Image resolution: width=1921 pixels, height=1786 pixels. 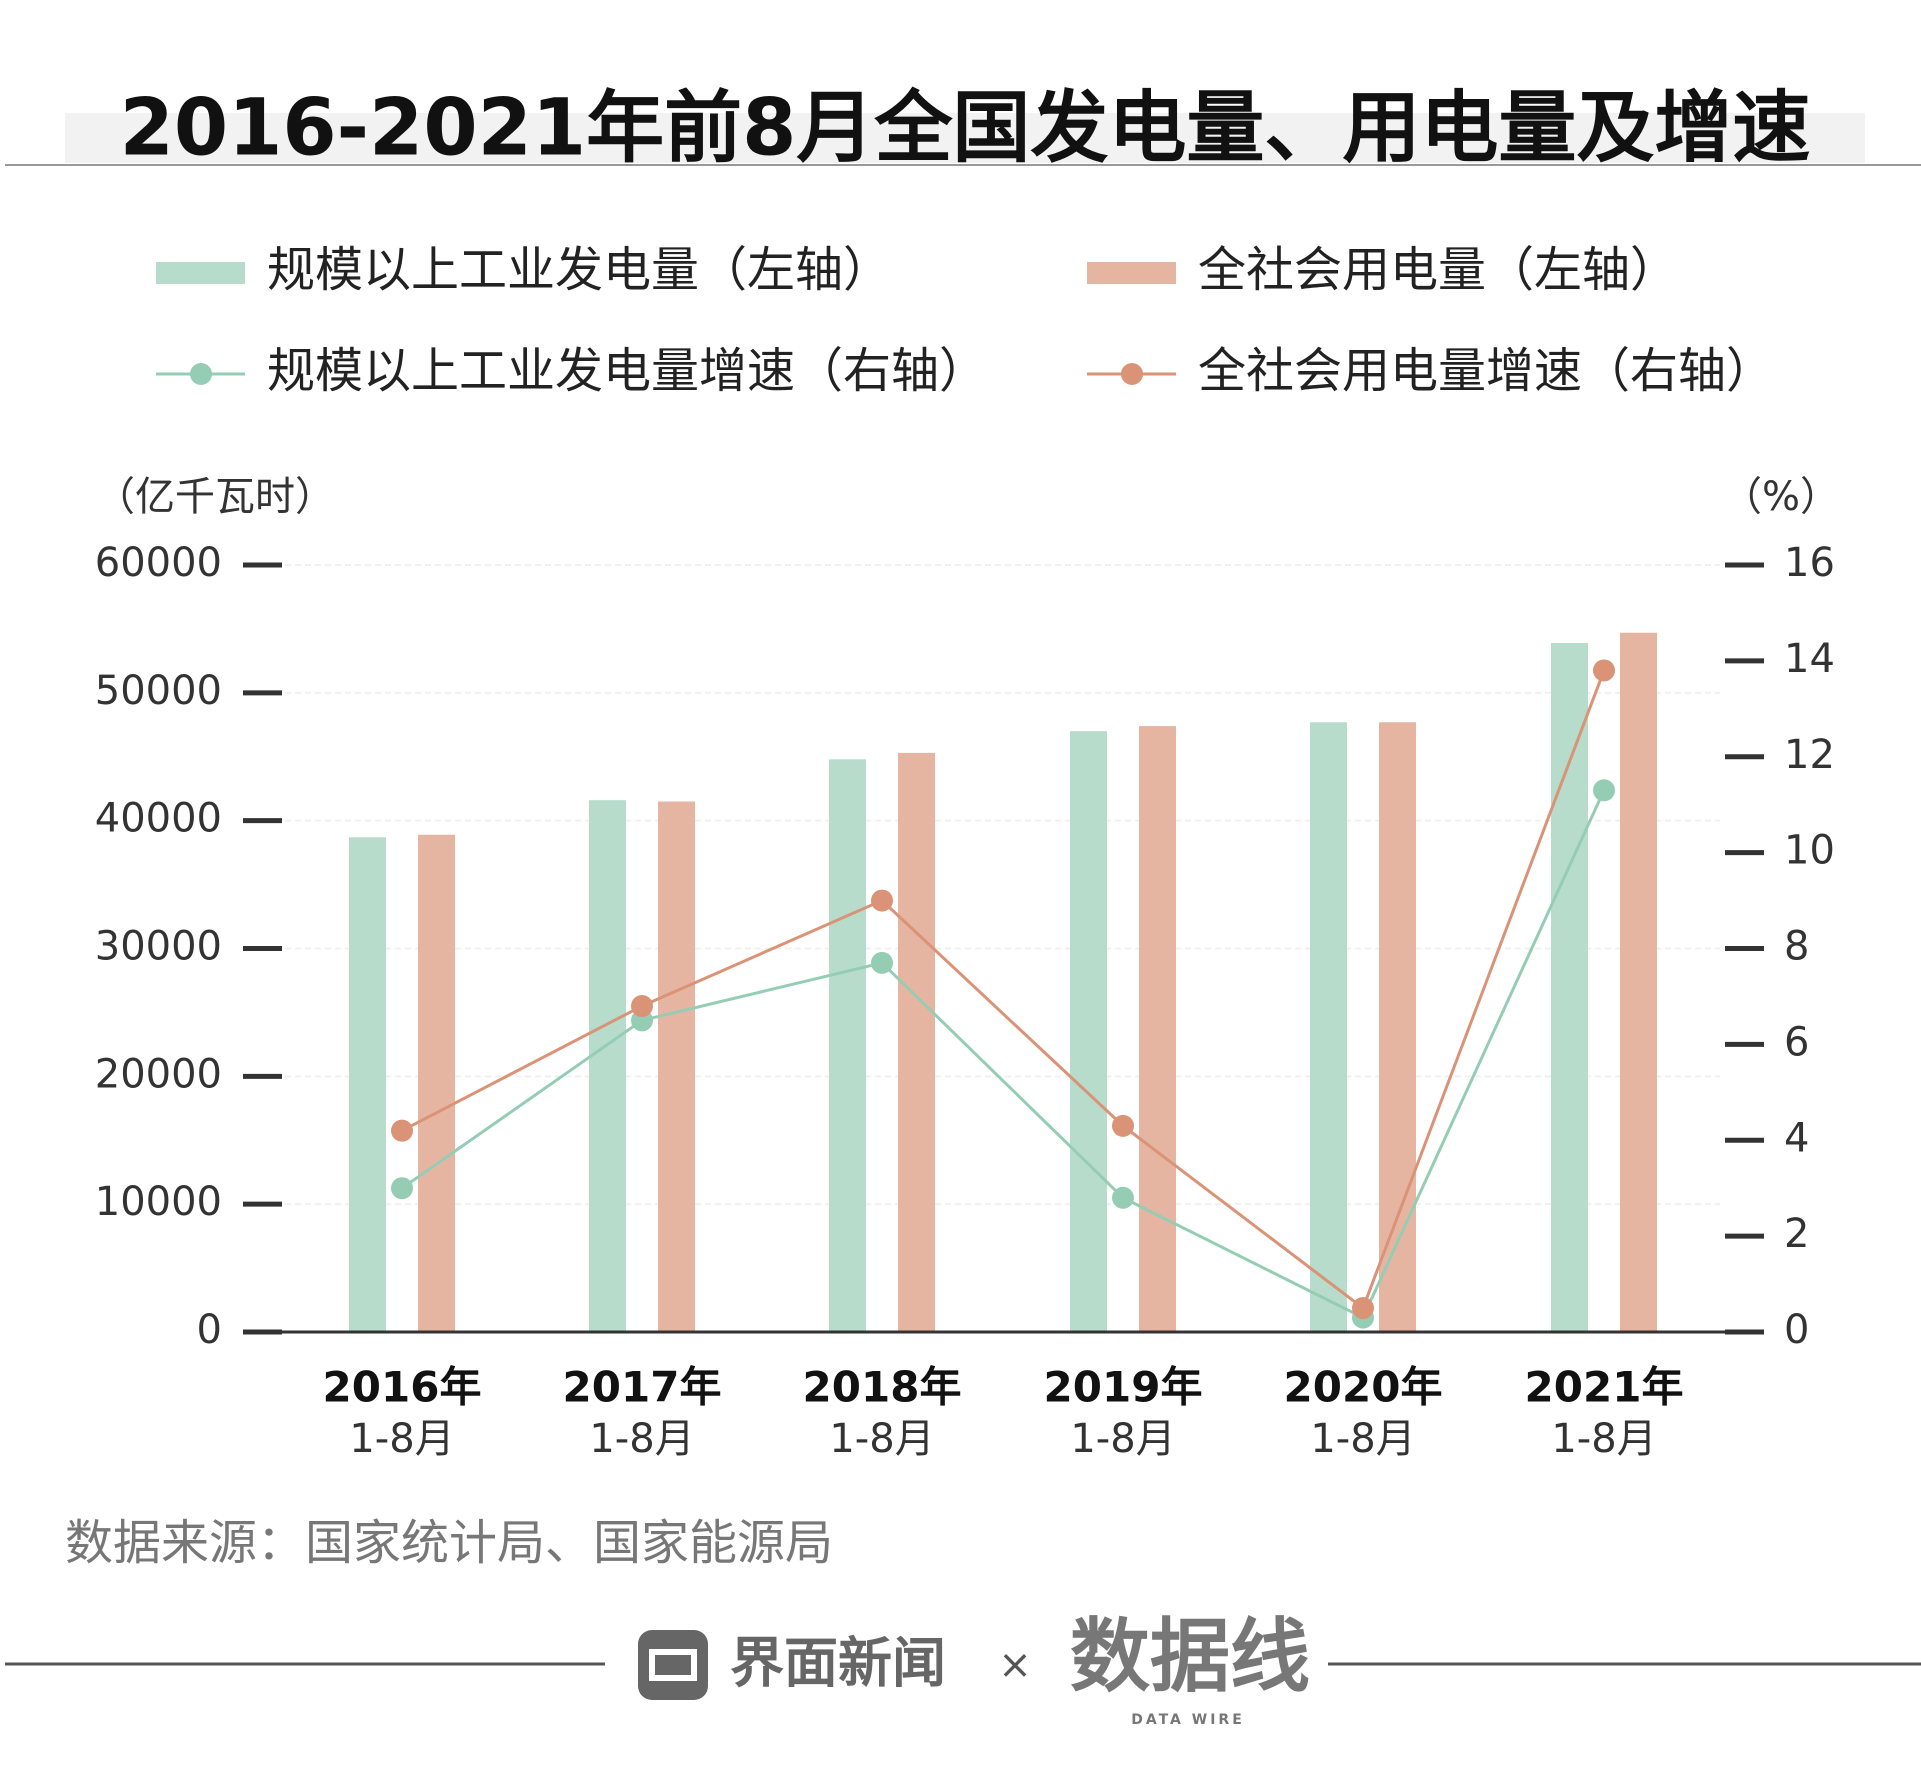 What do you see at coordinates (158, 1074) in the screenshot?
I see `left-tick-label: 20000` at bounding box center [158, 1074].